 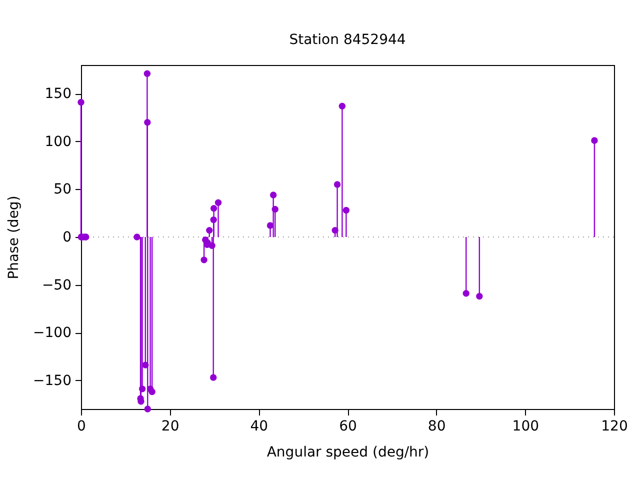 What do you see at coordinates (58, 142) in the screenshot?
I see `y-tick-label: 100` at bounding box center [58, 142].